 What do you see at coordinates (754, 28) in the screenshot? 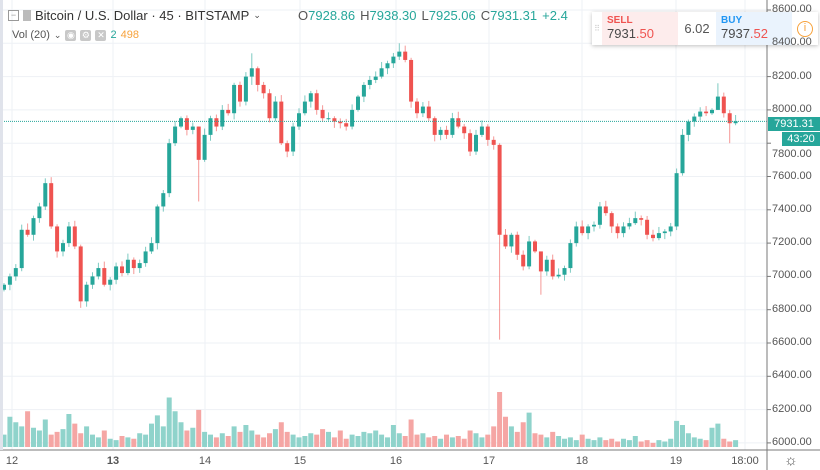
I see `buy-button: BUY 7937.52` at bounding box center [754, 28].